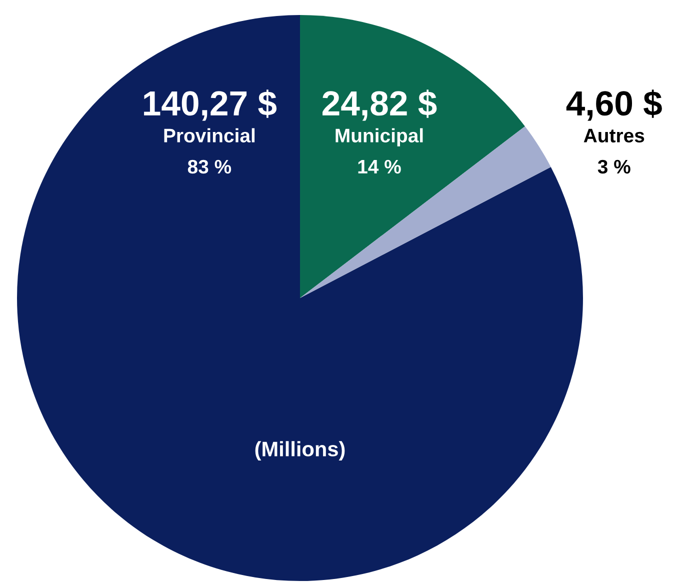  Describe the element at coordinates (379, 137) in the screenshot. I see `slice-label: Municipal` at that location.